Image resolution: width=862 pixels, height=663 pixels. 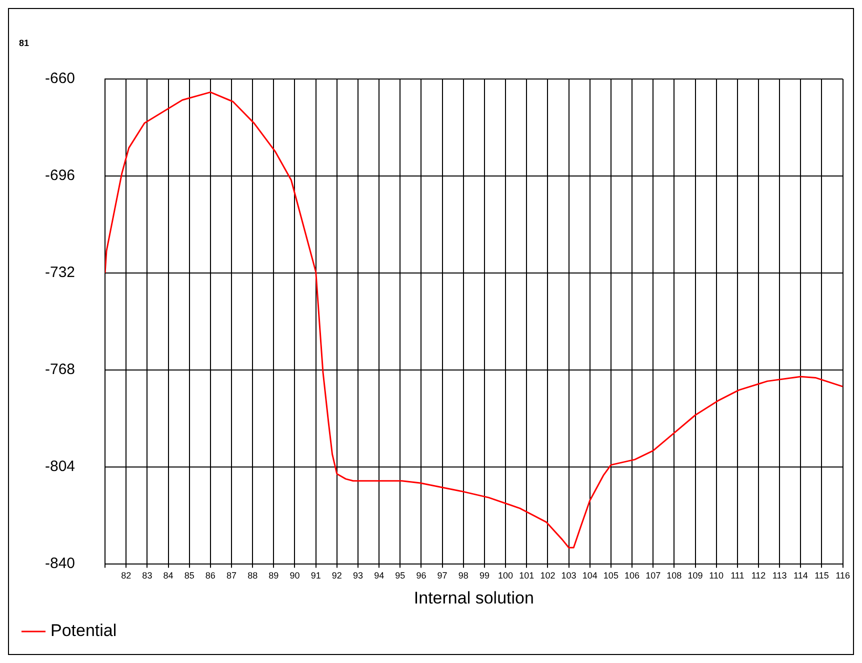 What do you see at coordinates (189, 575) in the screenshot?
I see `x-tick-label: 85` at bounding box center [189, 575].